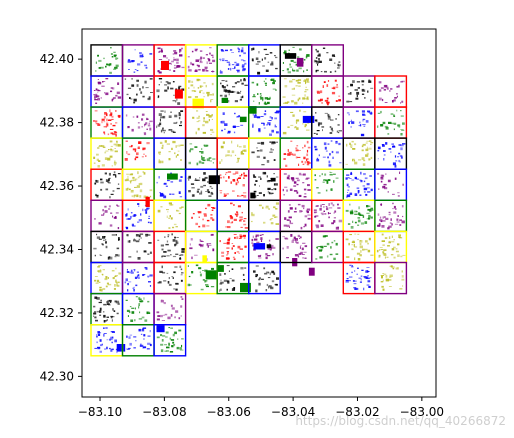 This screenshot has width=514, height=438. I want to click on y-tick-label: 42.36, so click(57, 186).